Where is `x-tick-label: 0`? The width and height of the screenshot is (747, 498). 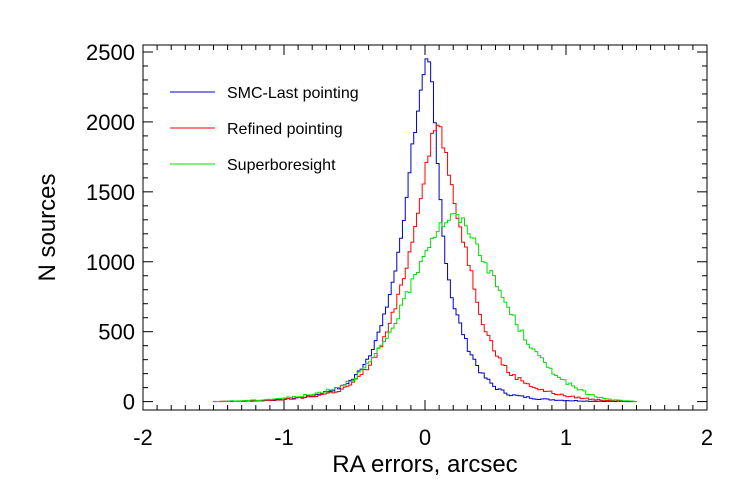
x-tick-label: 0 is located at coordinates (425, 437).